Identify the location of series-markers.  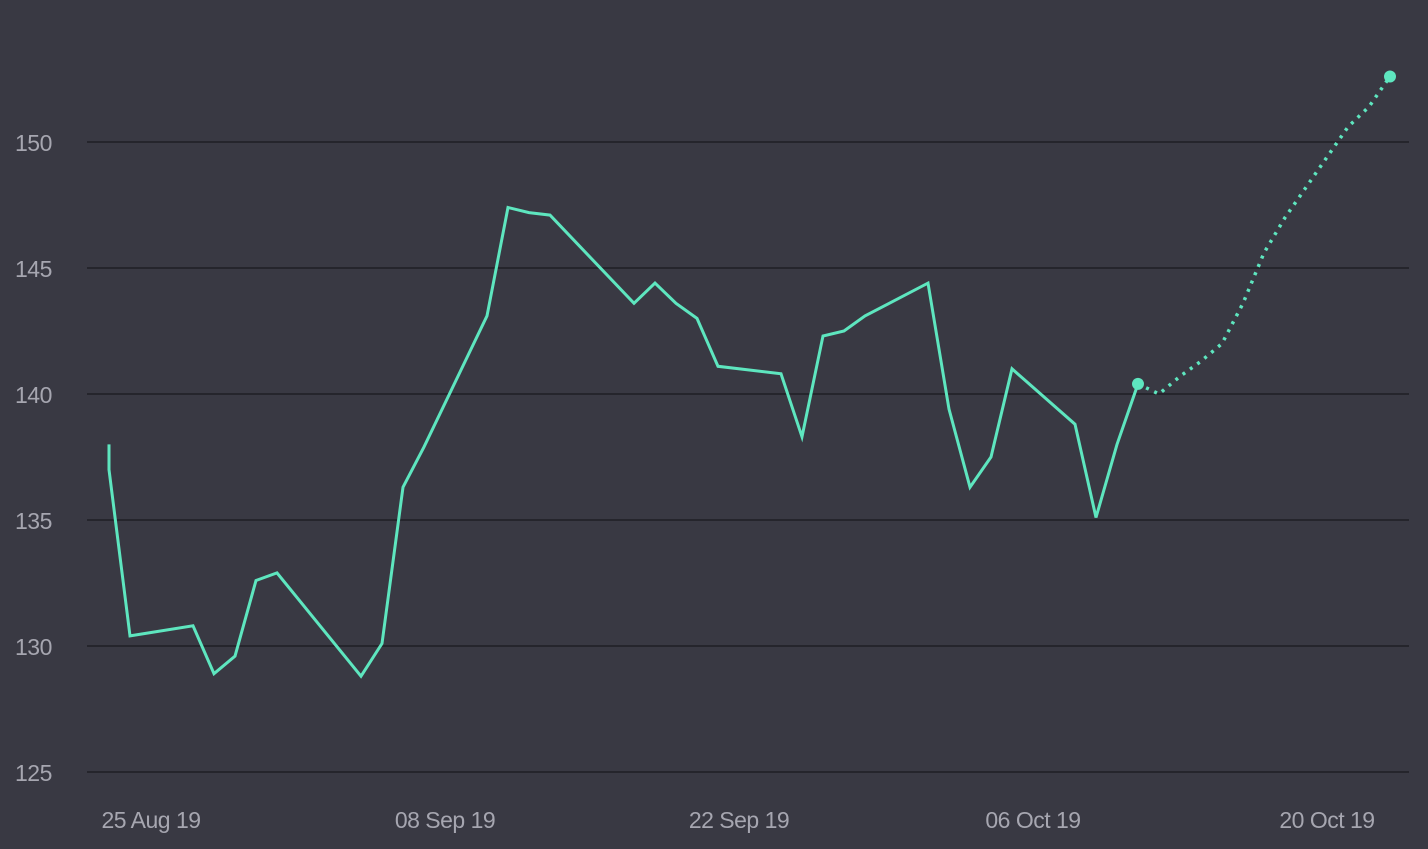
(1264, 230).